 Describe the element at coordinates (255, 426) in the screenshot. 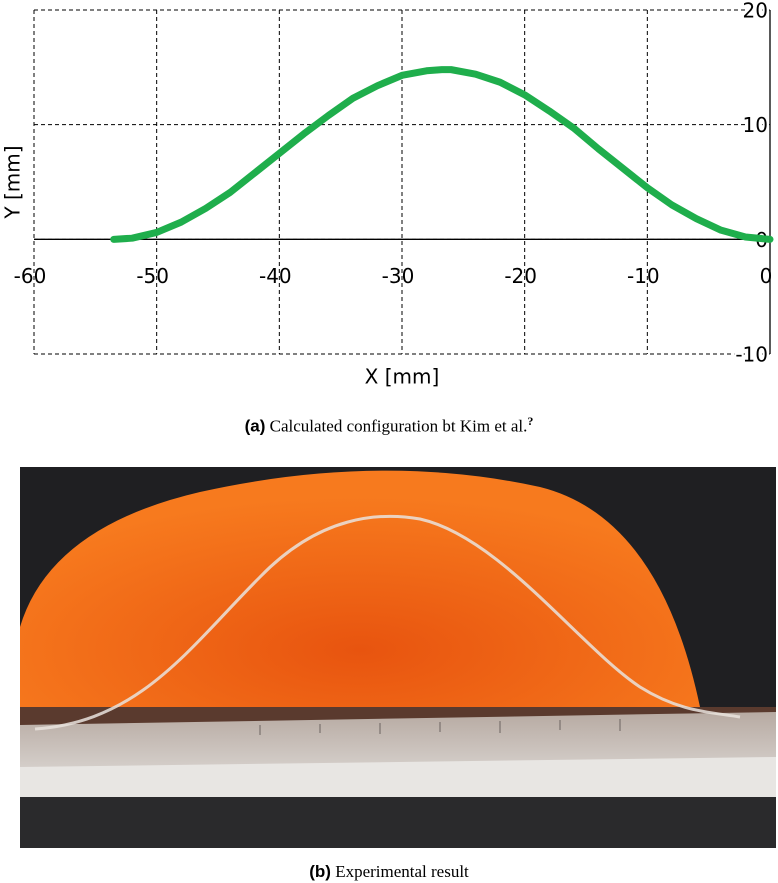

I see `caption-label: (a)` at that location.